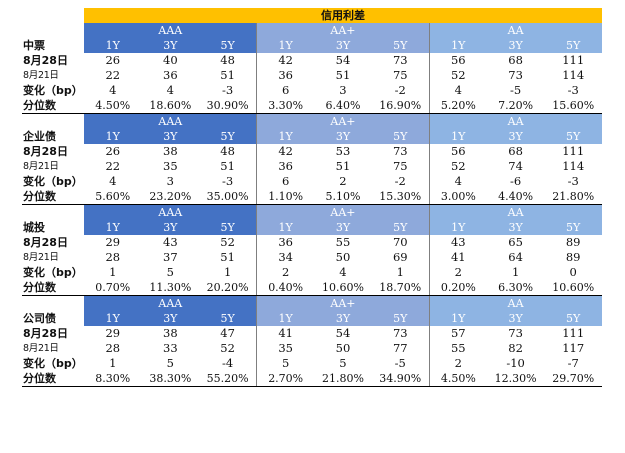 This screenshot has height=453, width=625. Describe the element at coordinates (312, 363) in the screenshot. I see `change-row: 变化（bp） 1 5 -4 5 5 -5 2 -10 -7` at that location.